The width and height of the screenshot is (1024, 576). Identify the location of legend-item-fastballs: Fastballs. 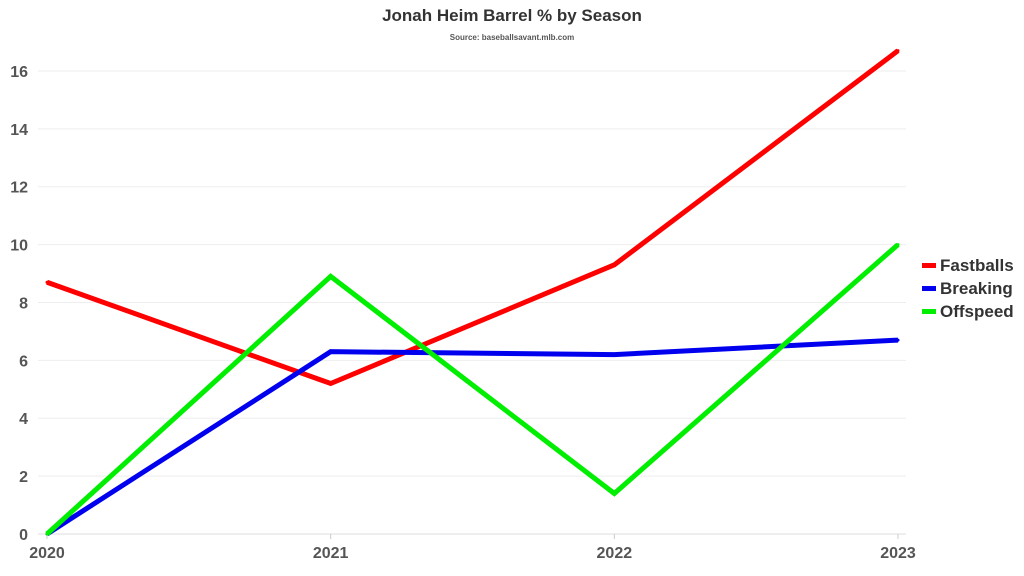
(968, 265).